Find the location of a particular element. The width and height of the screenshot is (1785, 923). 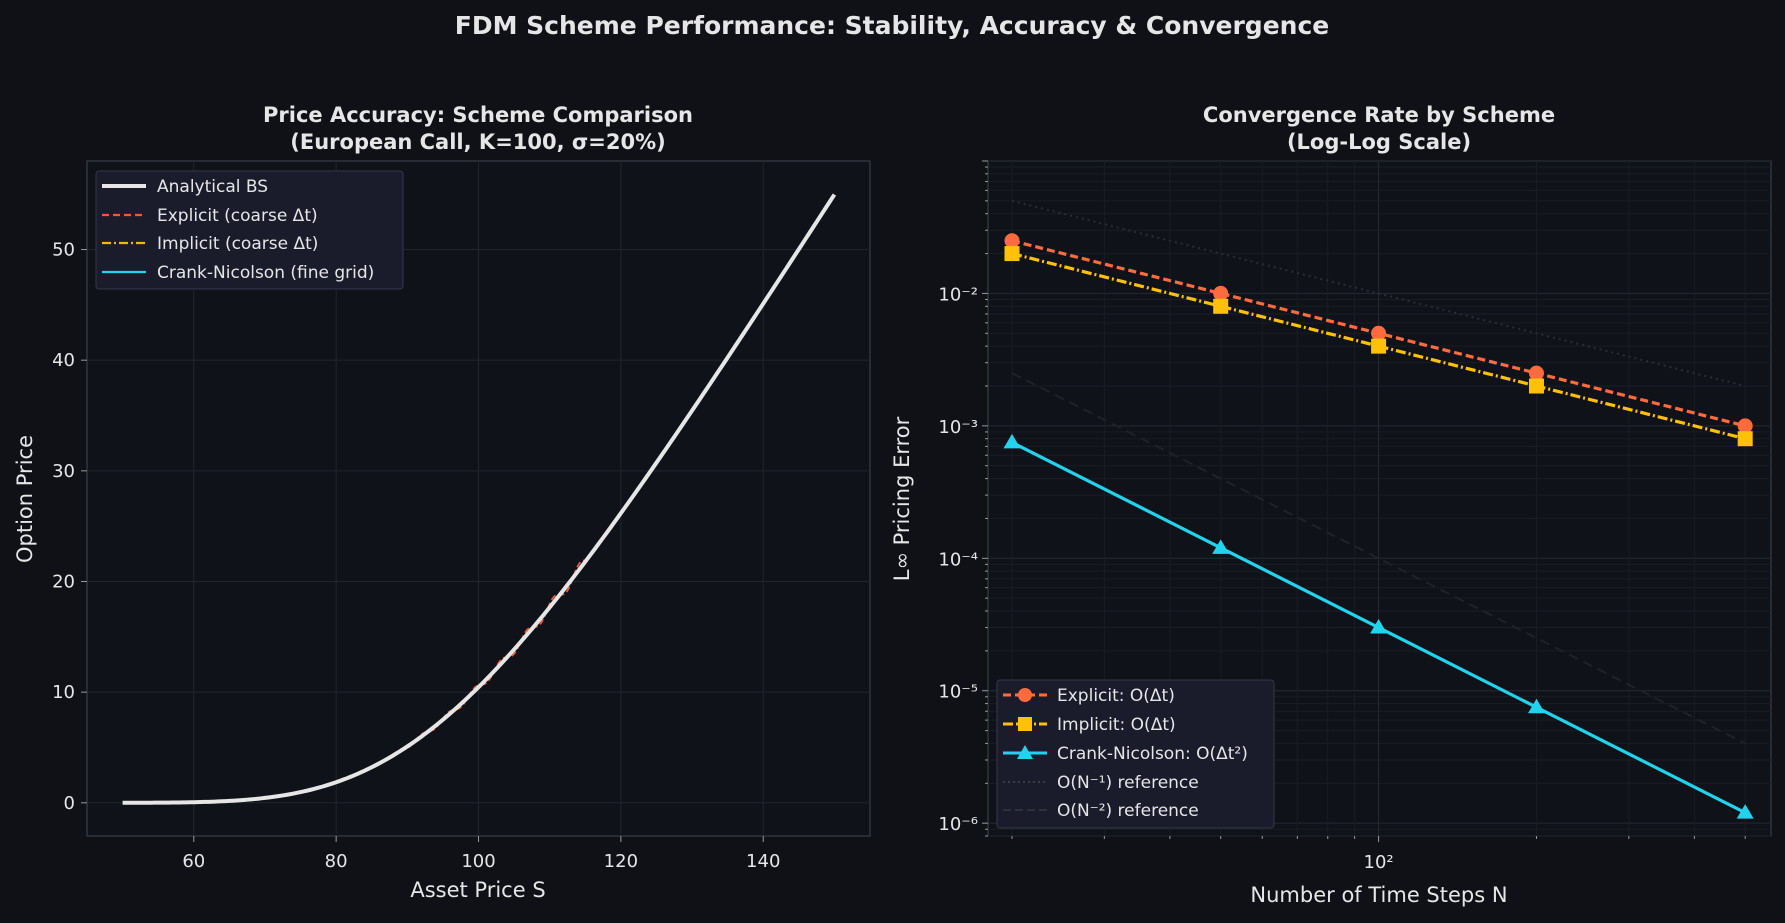

right-x-tick-label: 10² is located at coordinates (1379, 862).